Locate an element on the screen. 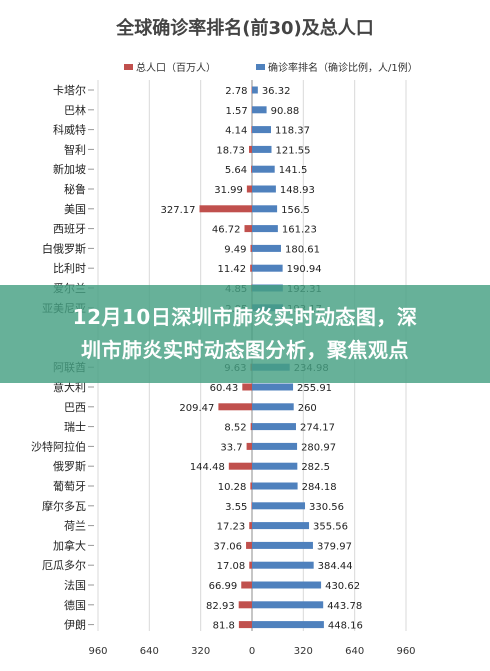  value-label-rate: 443.78 is located at coordinates (344, 606).